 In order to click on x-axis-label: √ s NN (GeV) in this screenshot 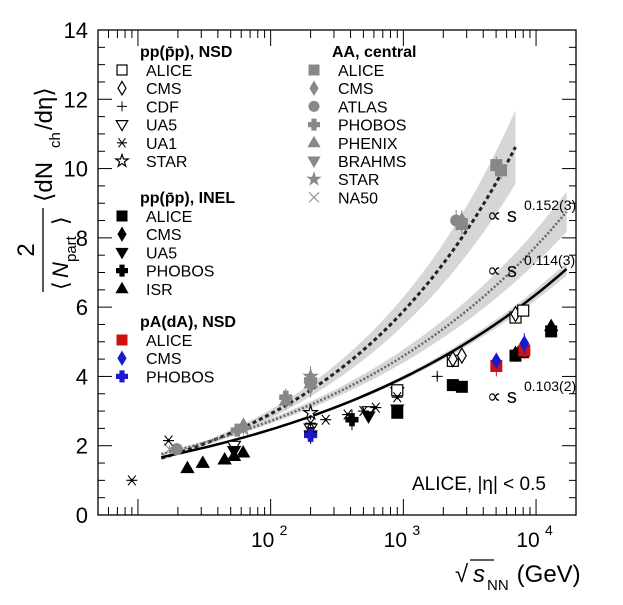, I will do `click(518, 576)`.